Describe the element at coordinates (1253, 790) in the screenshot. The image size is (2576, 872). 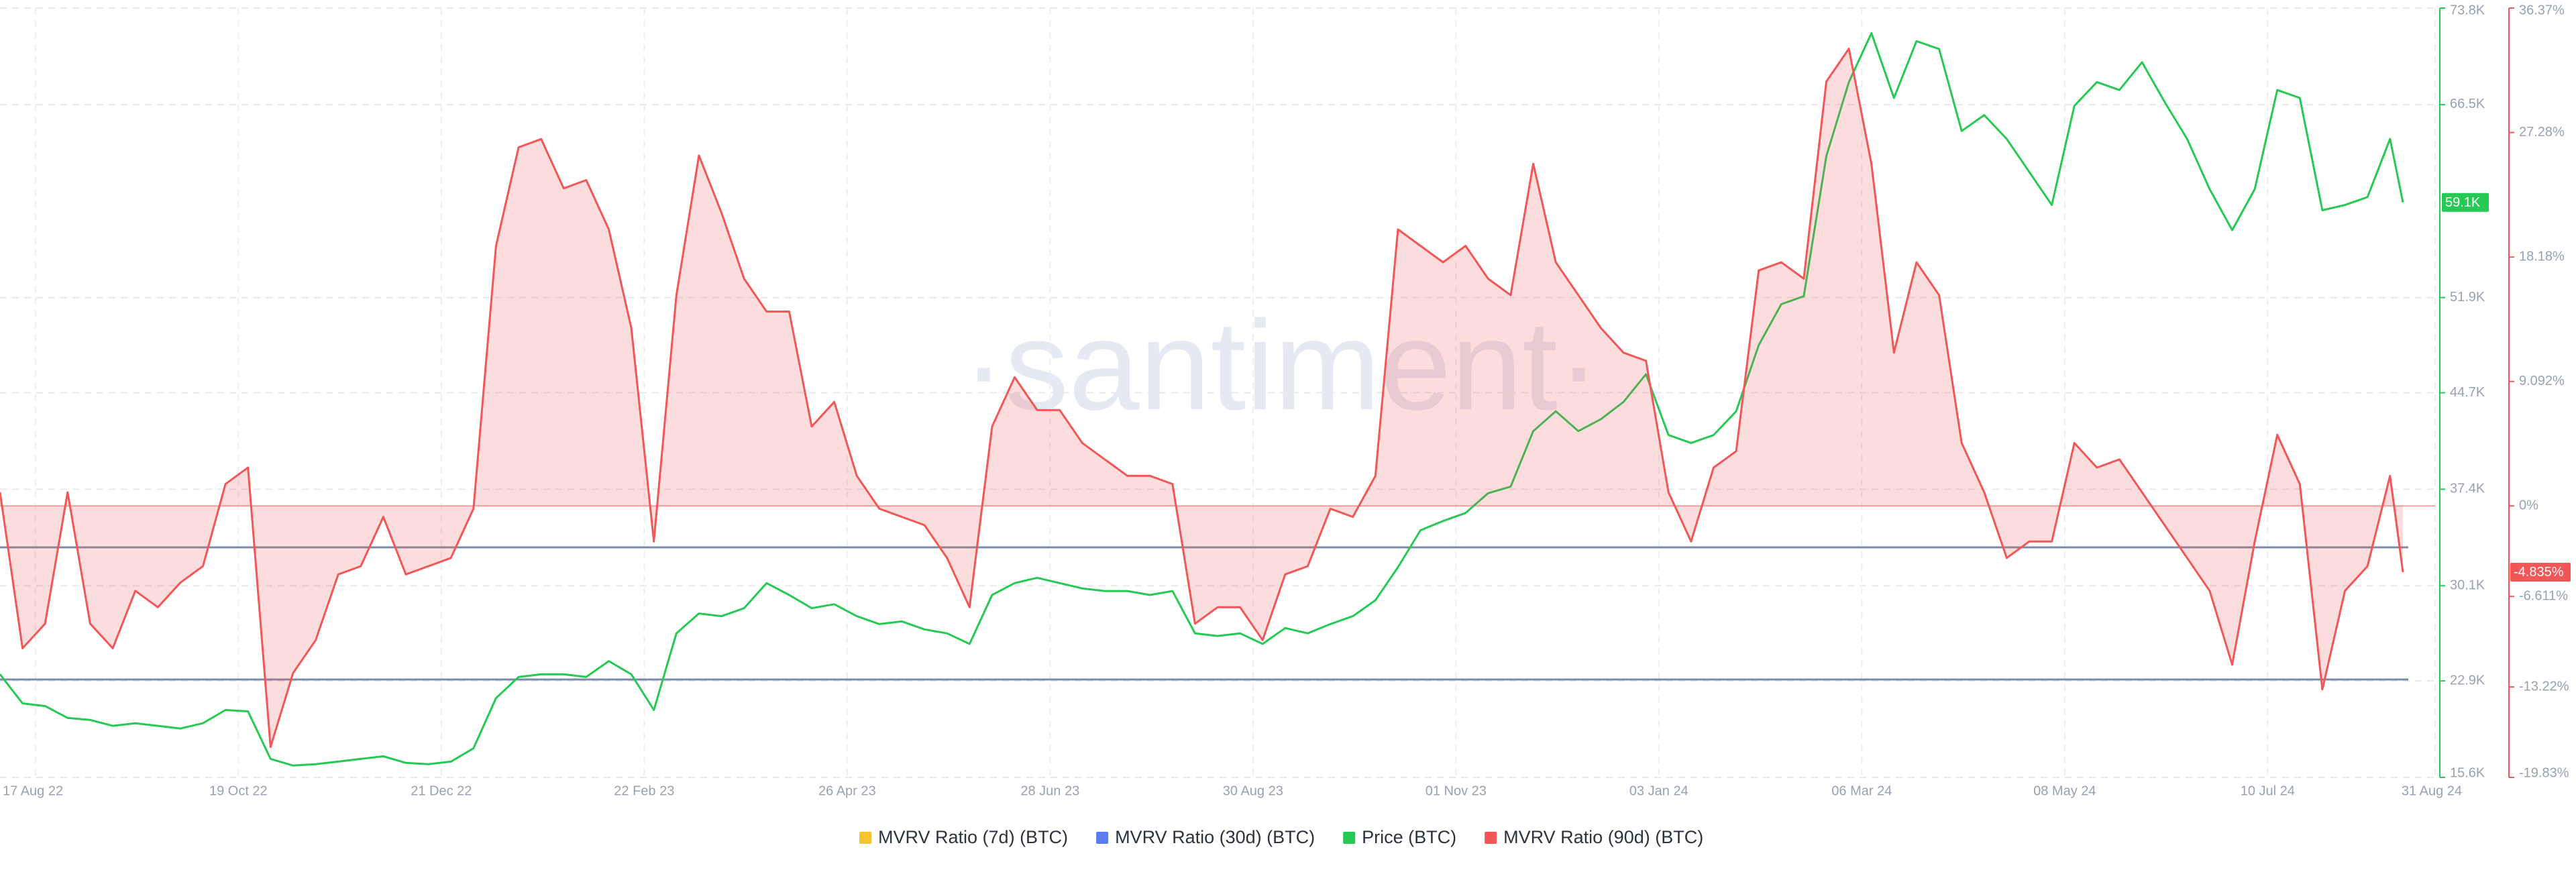
I see `x-tick-label: 30 Aug 23` at that location.